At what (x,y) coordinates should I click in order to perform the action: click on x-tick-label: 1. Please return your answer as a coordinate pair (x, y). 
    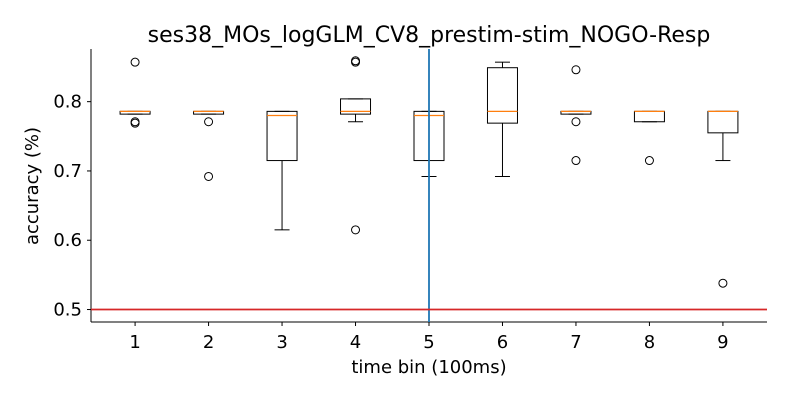
    Looking at the image, I should click on (134, 342).